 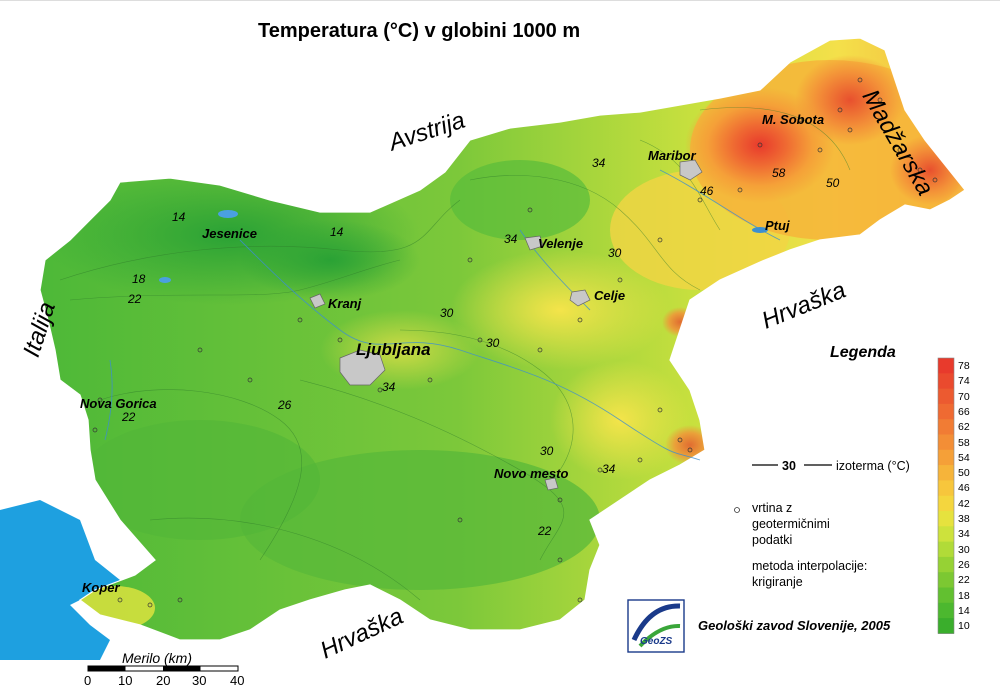 What do you see at coordinates (964, 595) in the screenshot?
I see `legend-colorbar-label: 18` at bounding box center [964, 595].